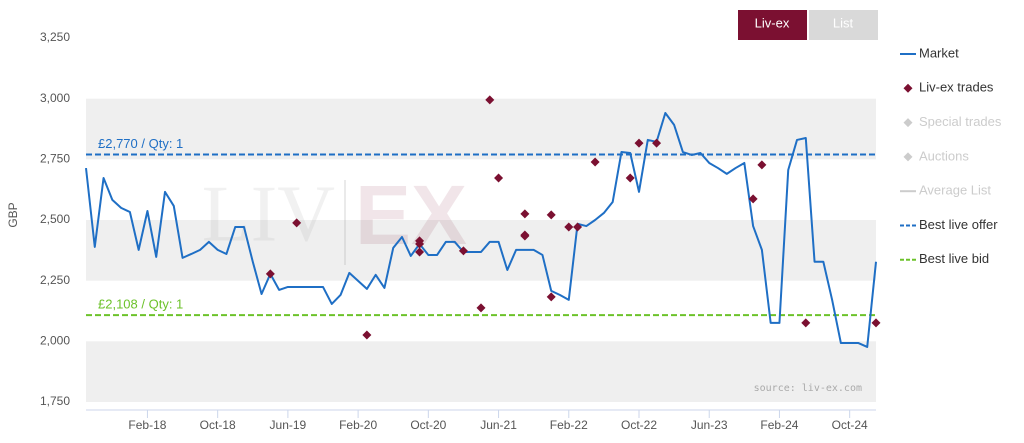 The image size is (1024, 443). I want to click on x-tick-label: Jun-21, so click(498, 425).